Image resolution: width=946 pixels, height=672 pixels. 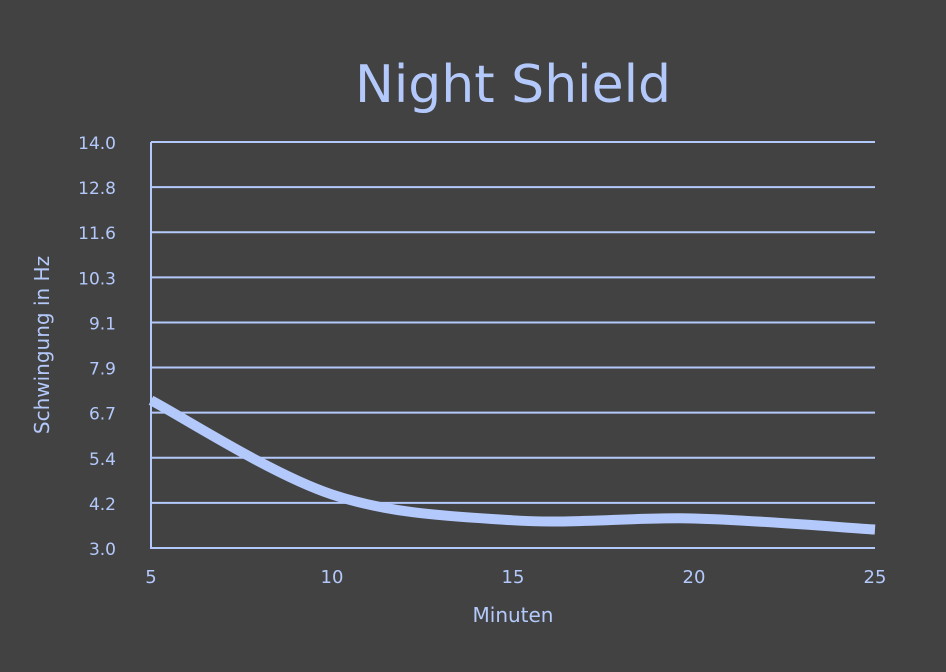 I want to click on y-tick-label: 10.3, so click(x=97, y=279).